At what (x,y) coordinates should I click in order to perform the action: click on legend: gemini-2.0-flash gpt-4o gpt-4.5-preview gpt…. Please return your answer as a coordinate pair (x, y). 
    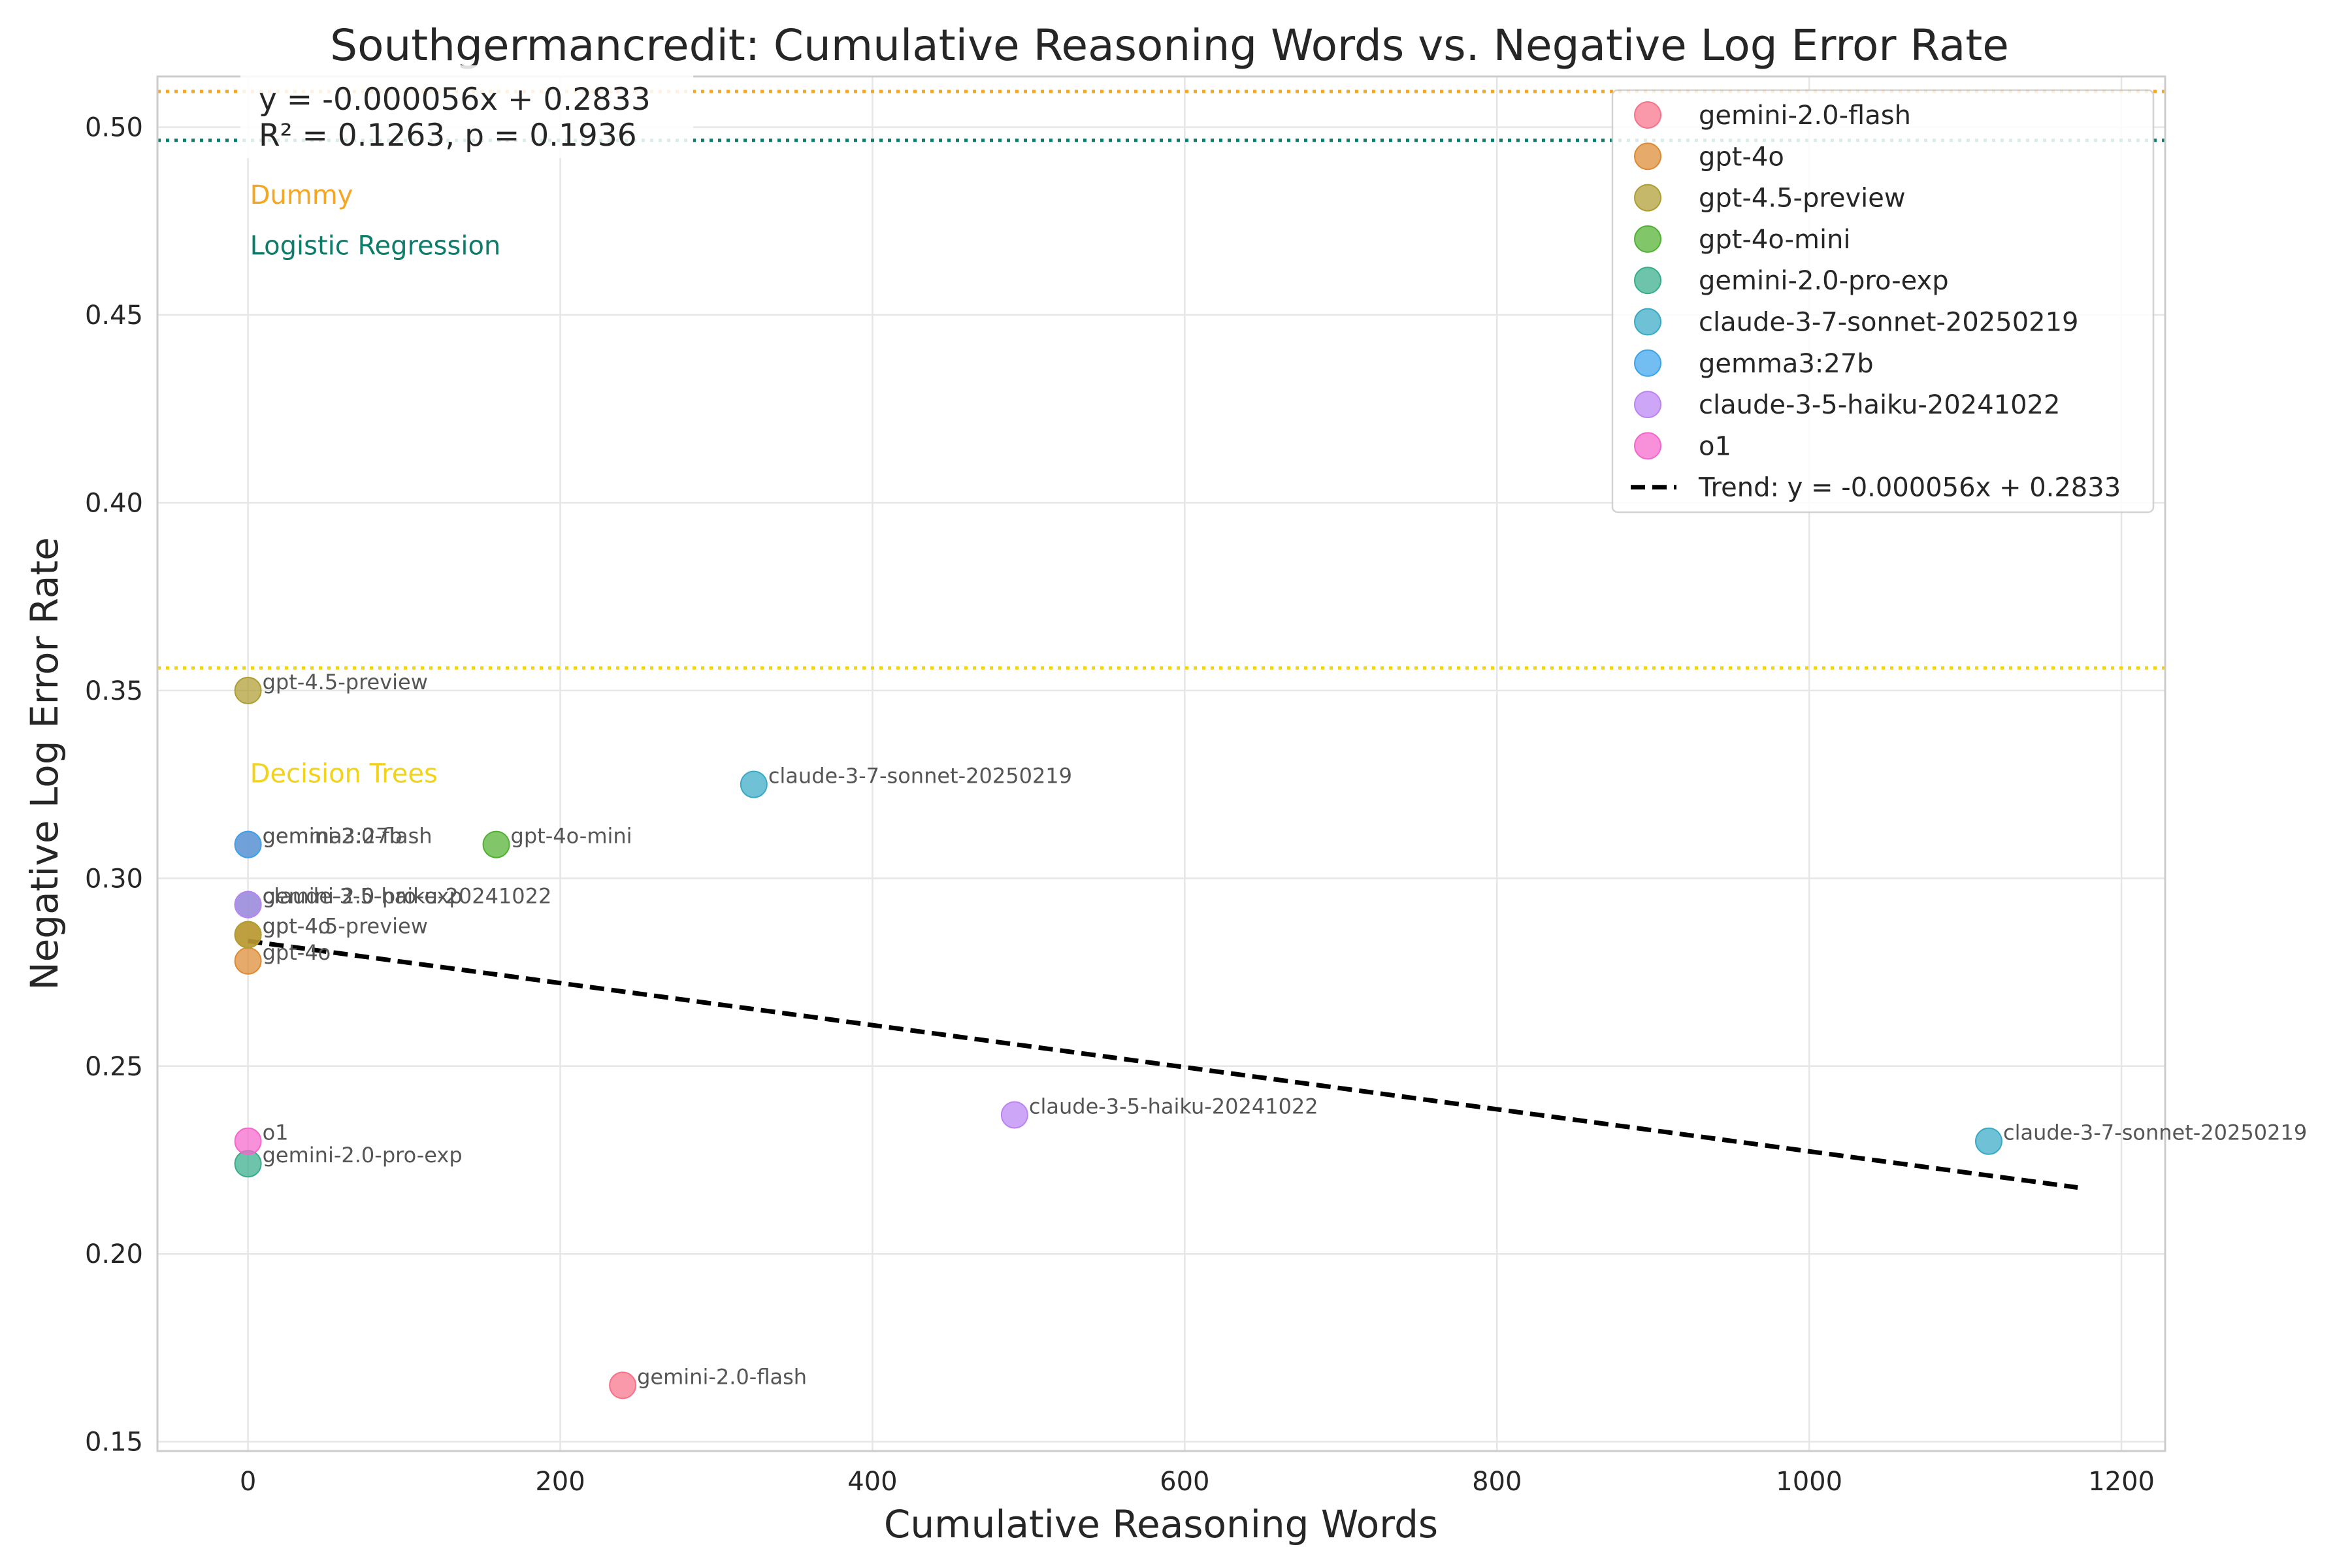
    Looking at the image, I should click on (1883, 301).